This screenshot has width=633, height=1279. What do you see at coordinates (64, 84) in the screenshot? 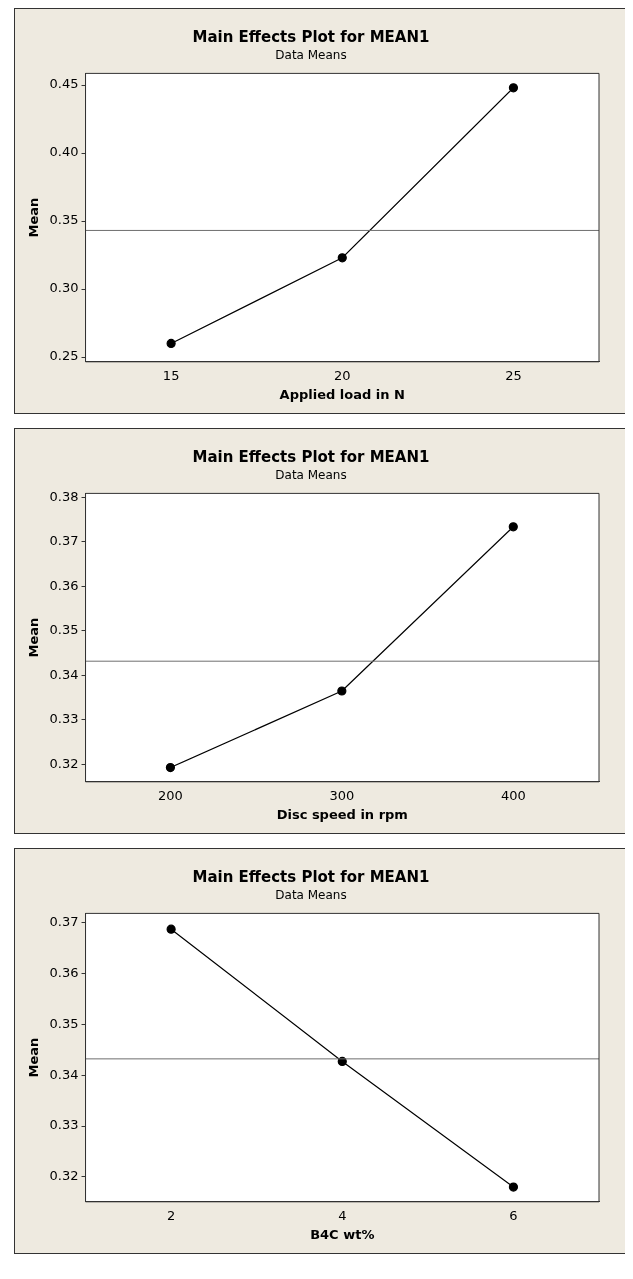
I see `y-tick-label: 0.45` at bounding box center [64, 84].